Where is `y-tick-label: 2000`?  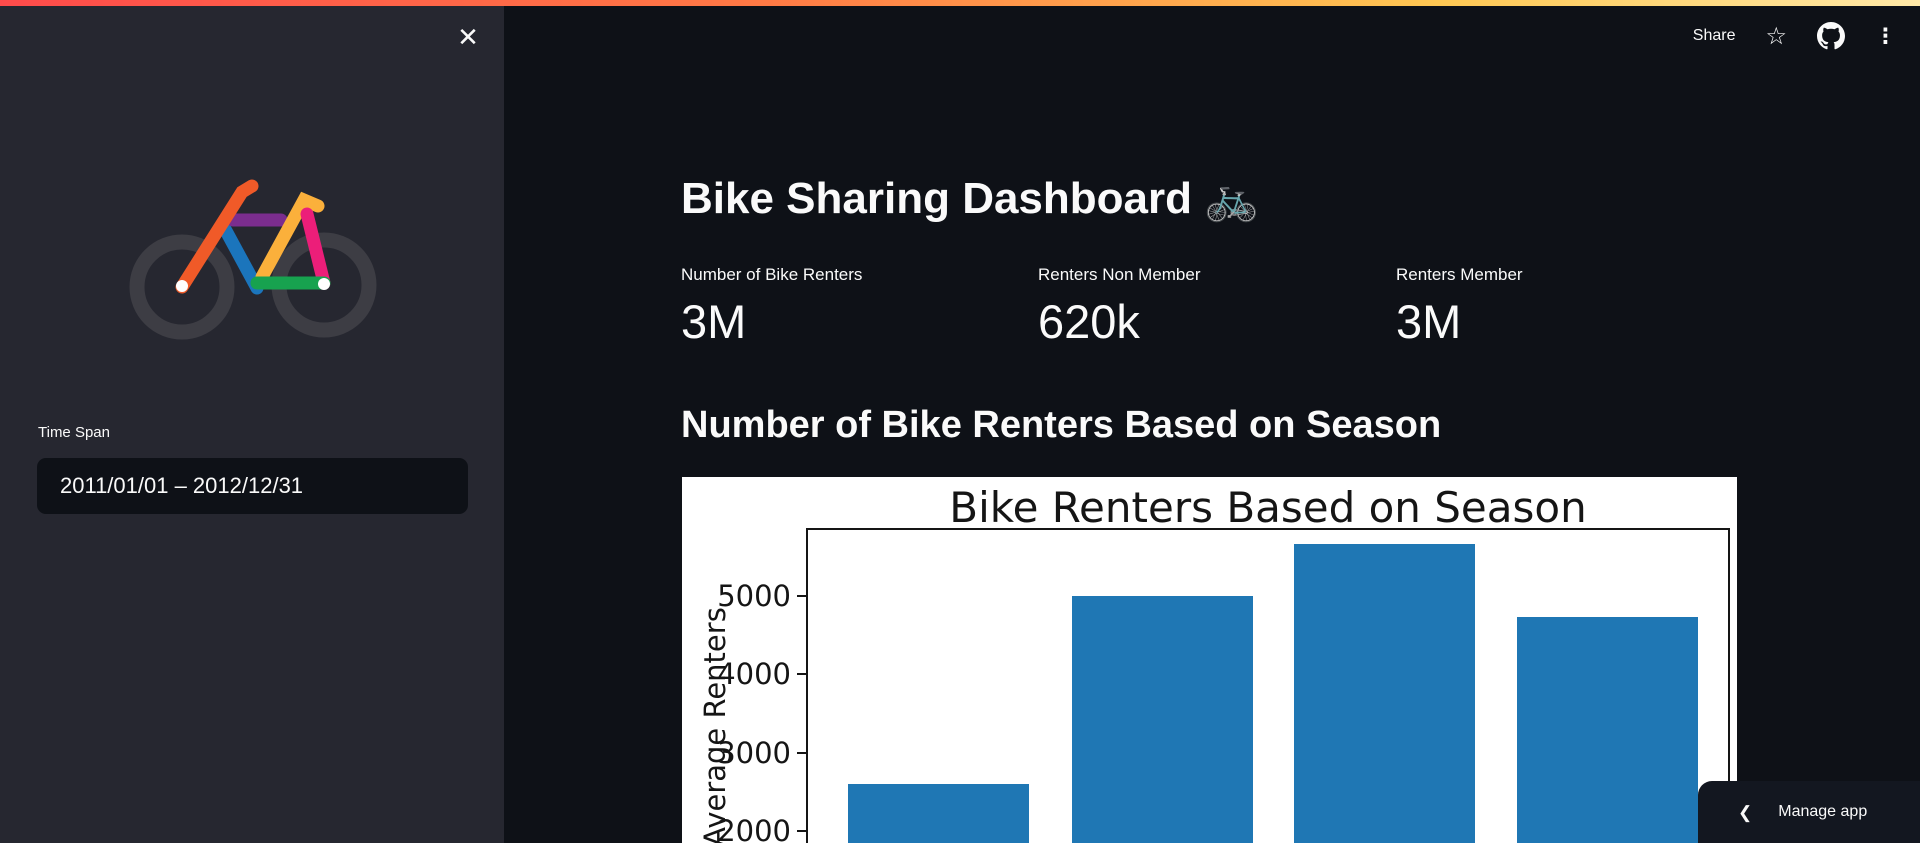 y-tick-label: 2000 is located at coordinates (754, 828).